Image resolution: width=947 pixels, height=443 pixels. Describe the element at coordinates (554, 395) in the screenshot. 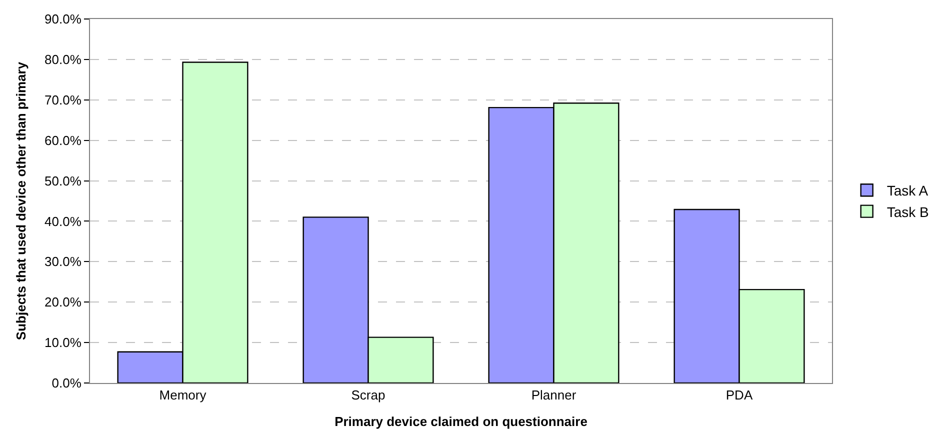

I see `x-tick-label: Planner` at that location.